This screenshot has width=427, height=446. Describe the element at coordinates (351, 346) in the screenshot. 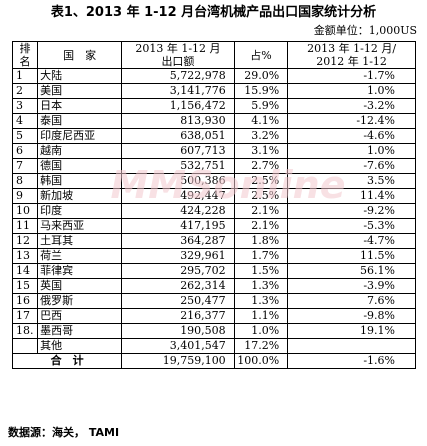

I see `change-cell` at that location.